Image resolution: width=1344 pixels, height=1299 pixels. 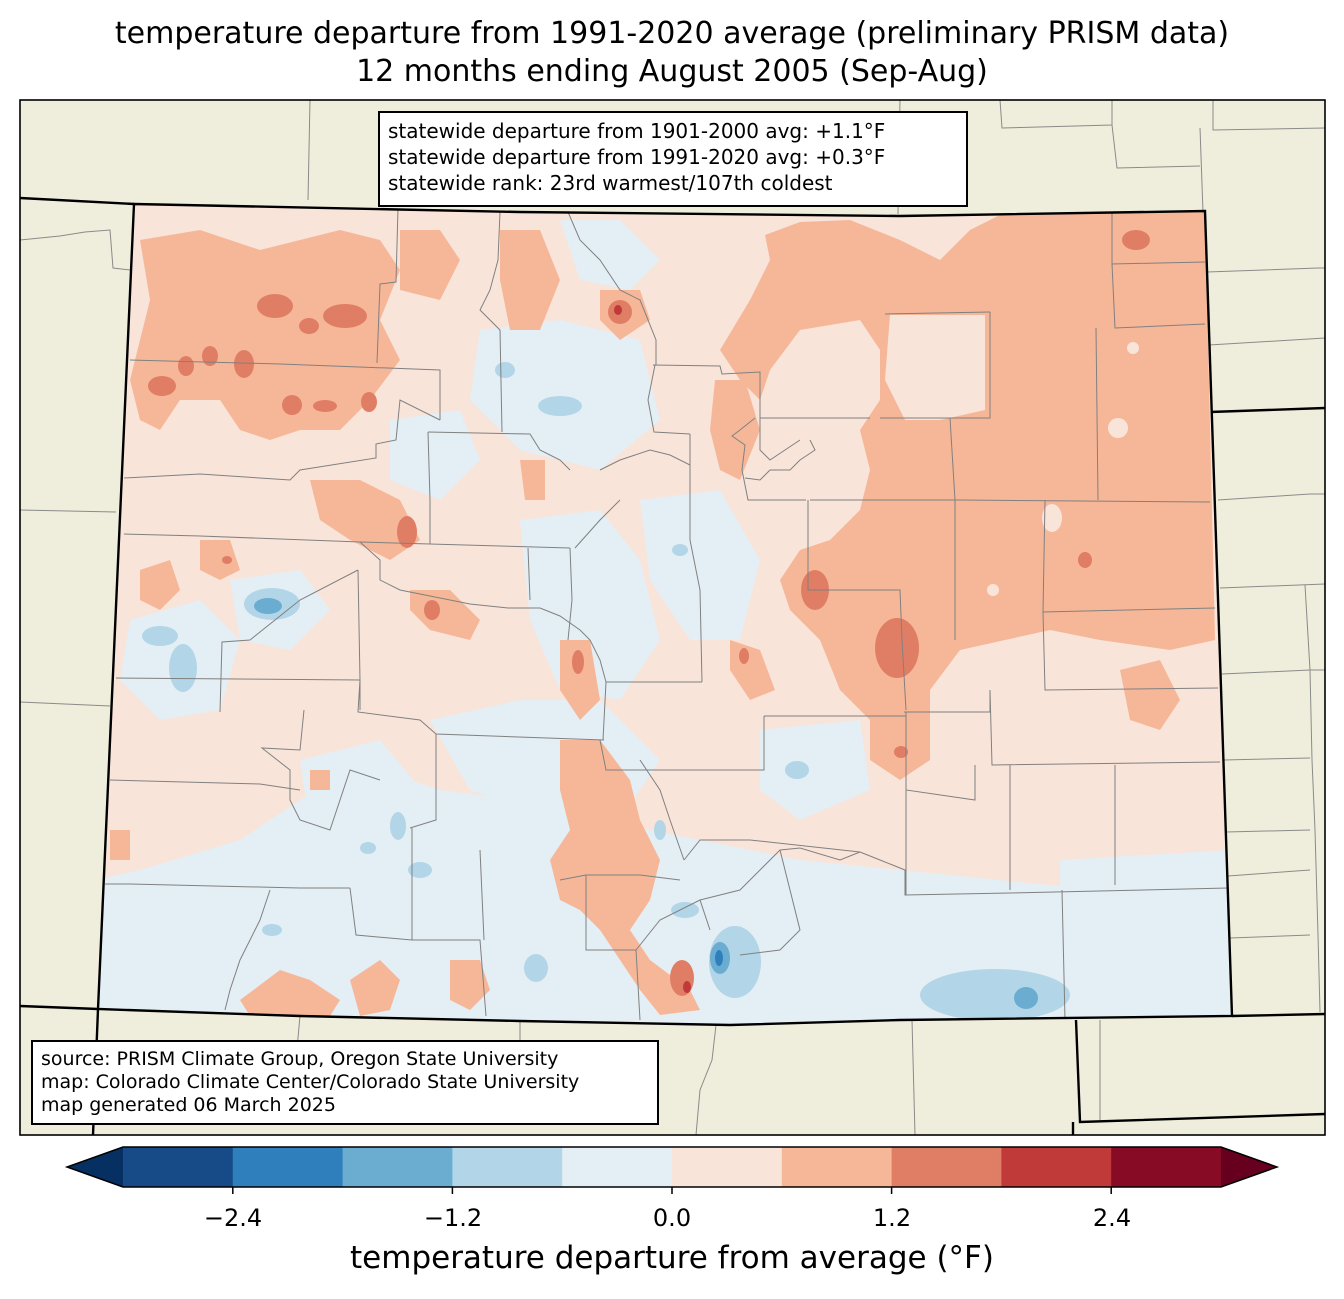 What do you see at coordinates (1112, 1218) in the screenshot?
I see `colorbar-tick-label: 2.4` at bounding box center [1112, 1218].